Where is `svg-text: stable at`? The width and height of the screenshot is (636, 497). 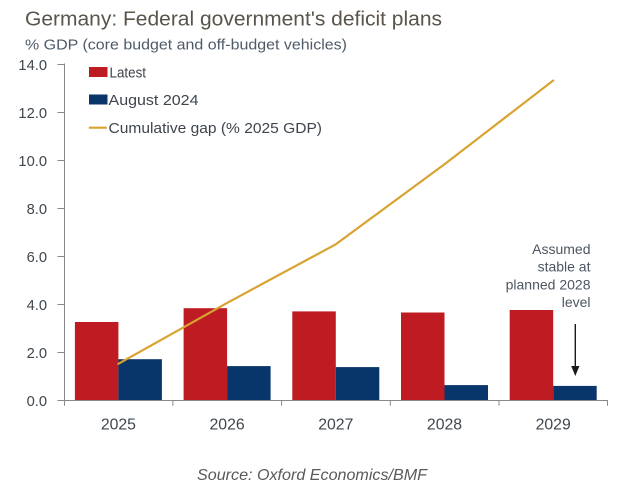 svg-text: stable at is located at coordinates (564, 267).